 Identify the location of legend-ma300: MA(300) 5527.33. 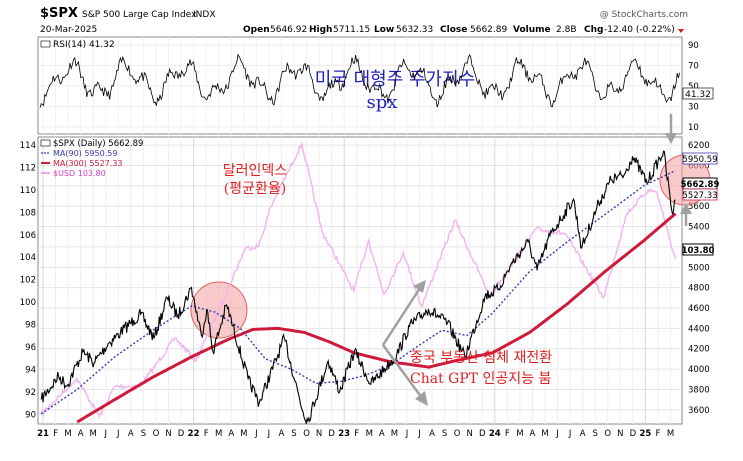
(88, 163).